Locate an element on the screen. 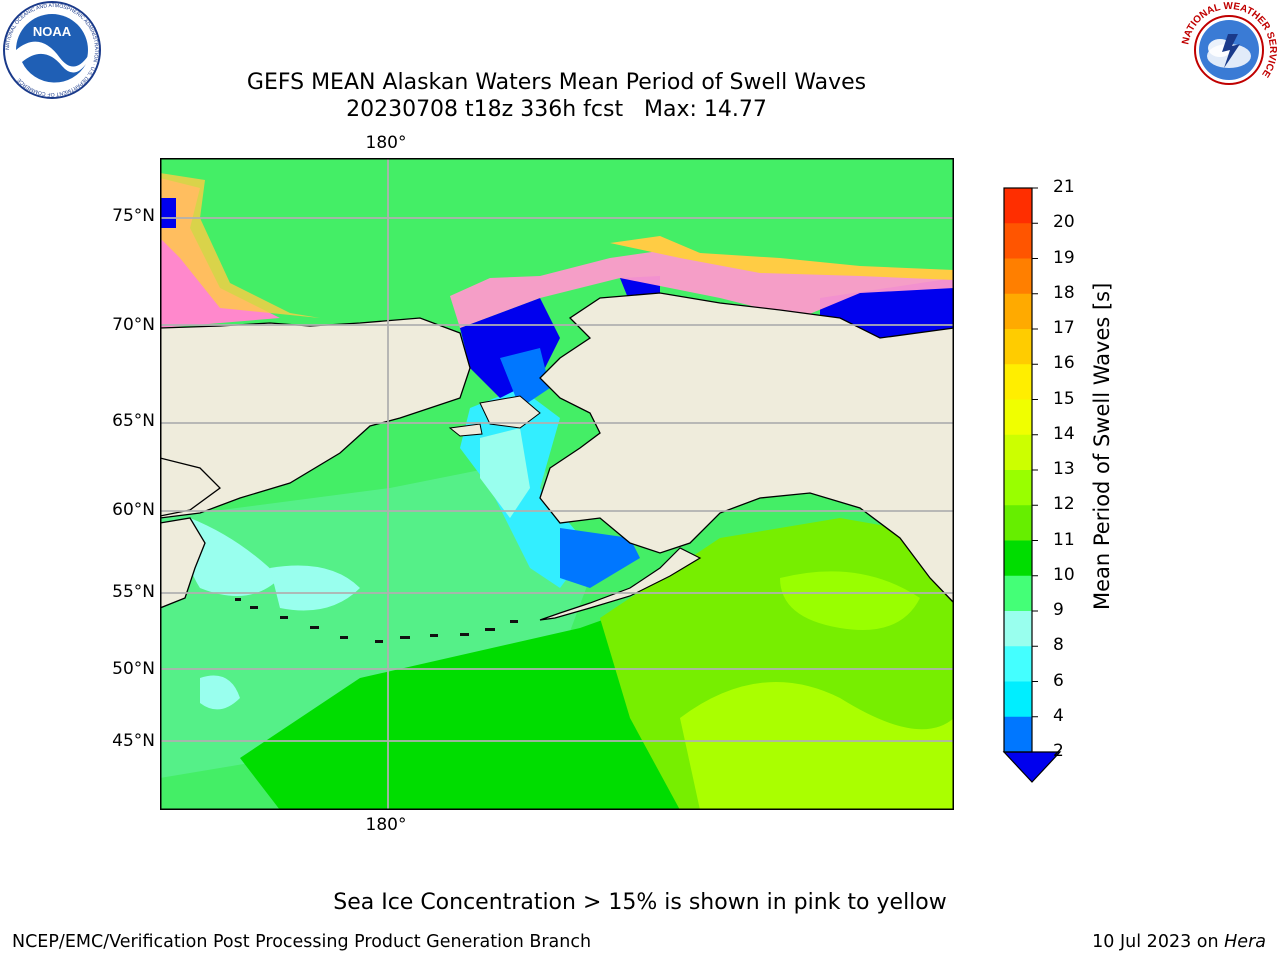 This screenshot has width=1280, height=960. bristol-blue is located at coordinates (600, 558).